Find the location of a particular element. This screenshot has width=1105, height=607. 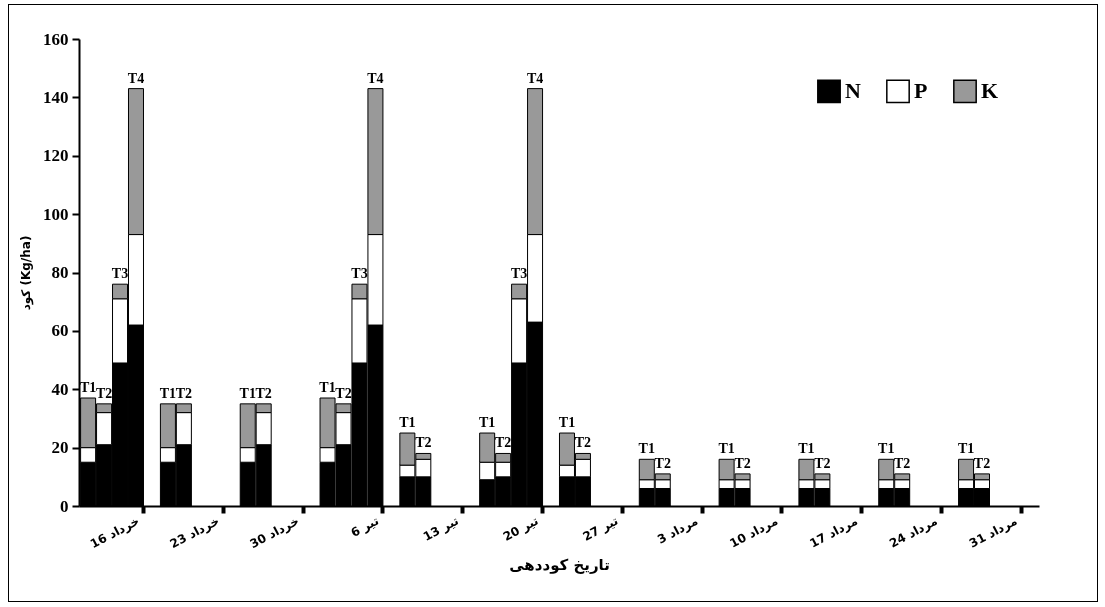

y-tick-label: 120 is located at coordinates (56, 156).